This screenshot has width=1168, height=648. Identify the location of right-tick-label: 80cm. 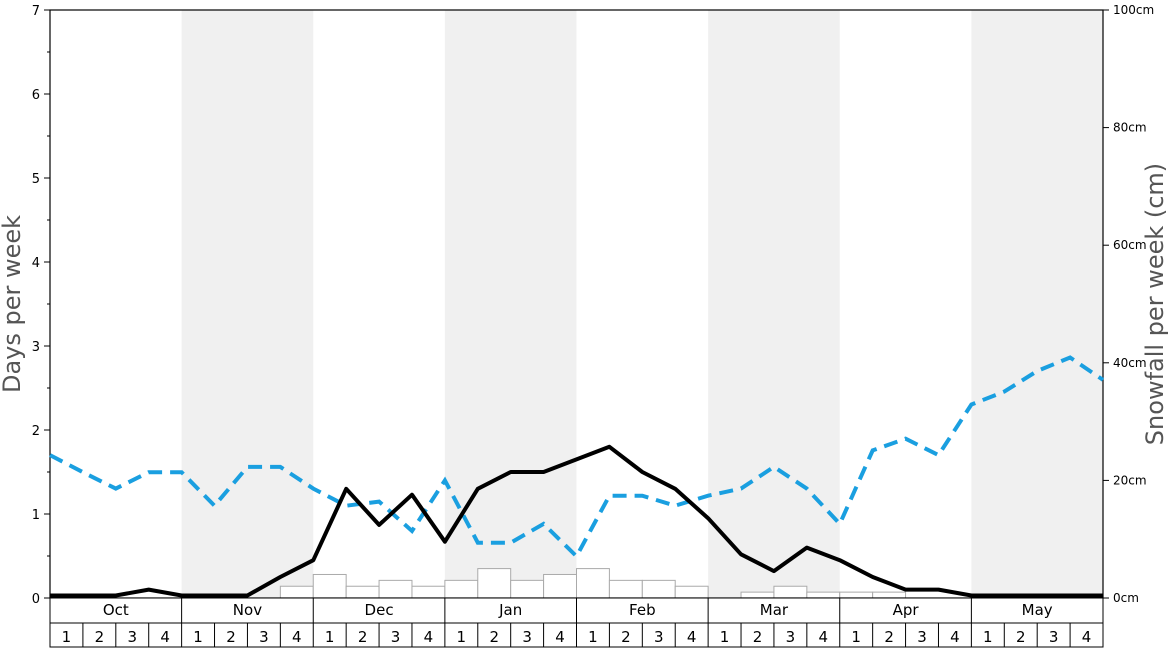
(1130, 128).